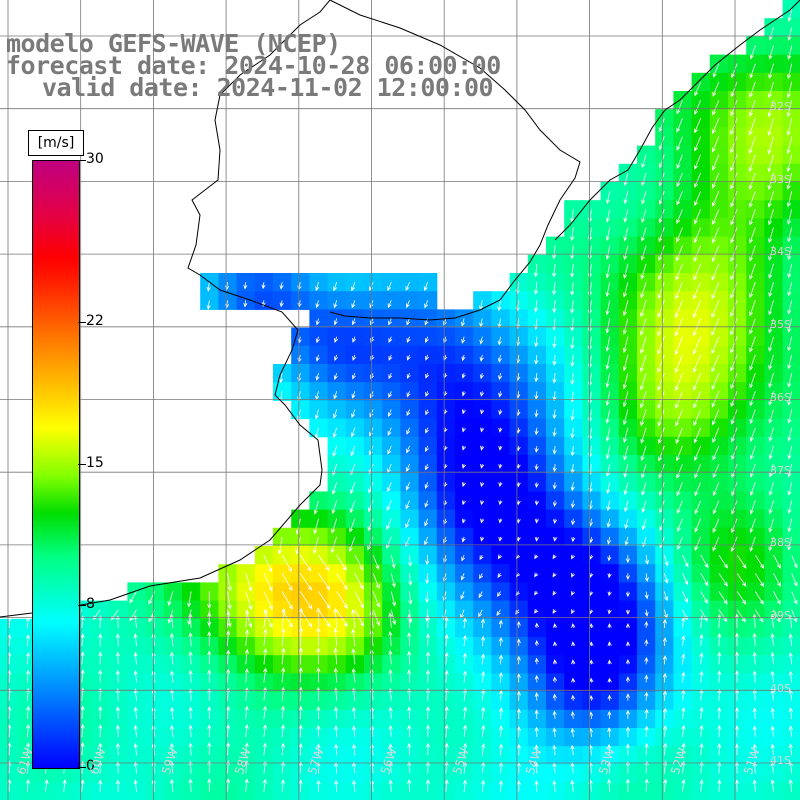  What do you see at coordinates (780, 470) in the screenshot?
I see `latitude-label: 37S` at bounding box center [780, 470].